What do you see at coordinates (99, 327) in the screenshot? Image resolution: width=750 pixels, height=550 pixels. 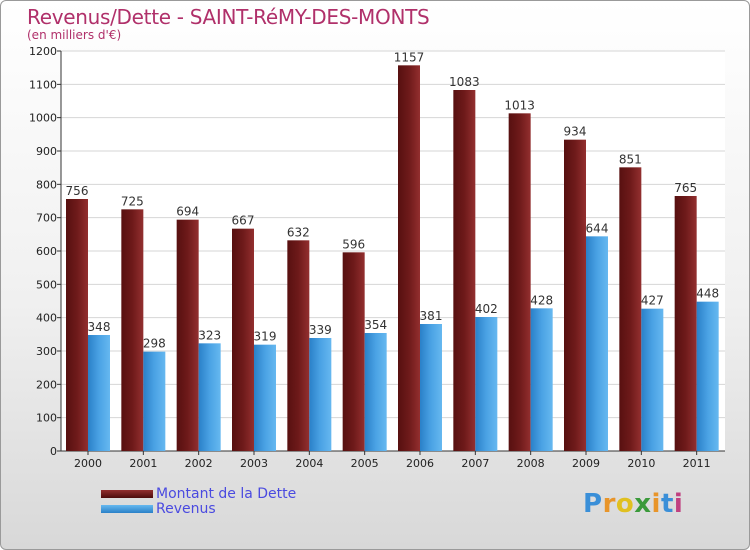 I see `data-label-revenus: 348` at bounding box center [99, 327].